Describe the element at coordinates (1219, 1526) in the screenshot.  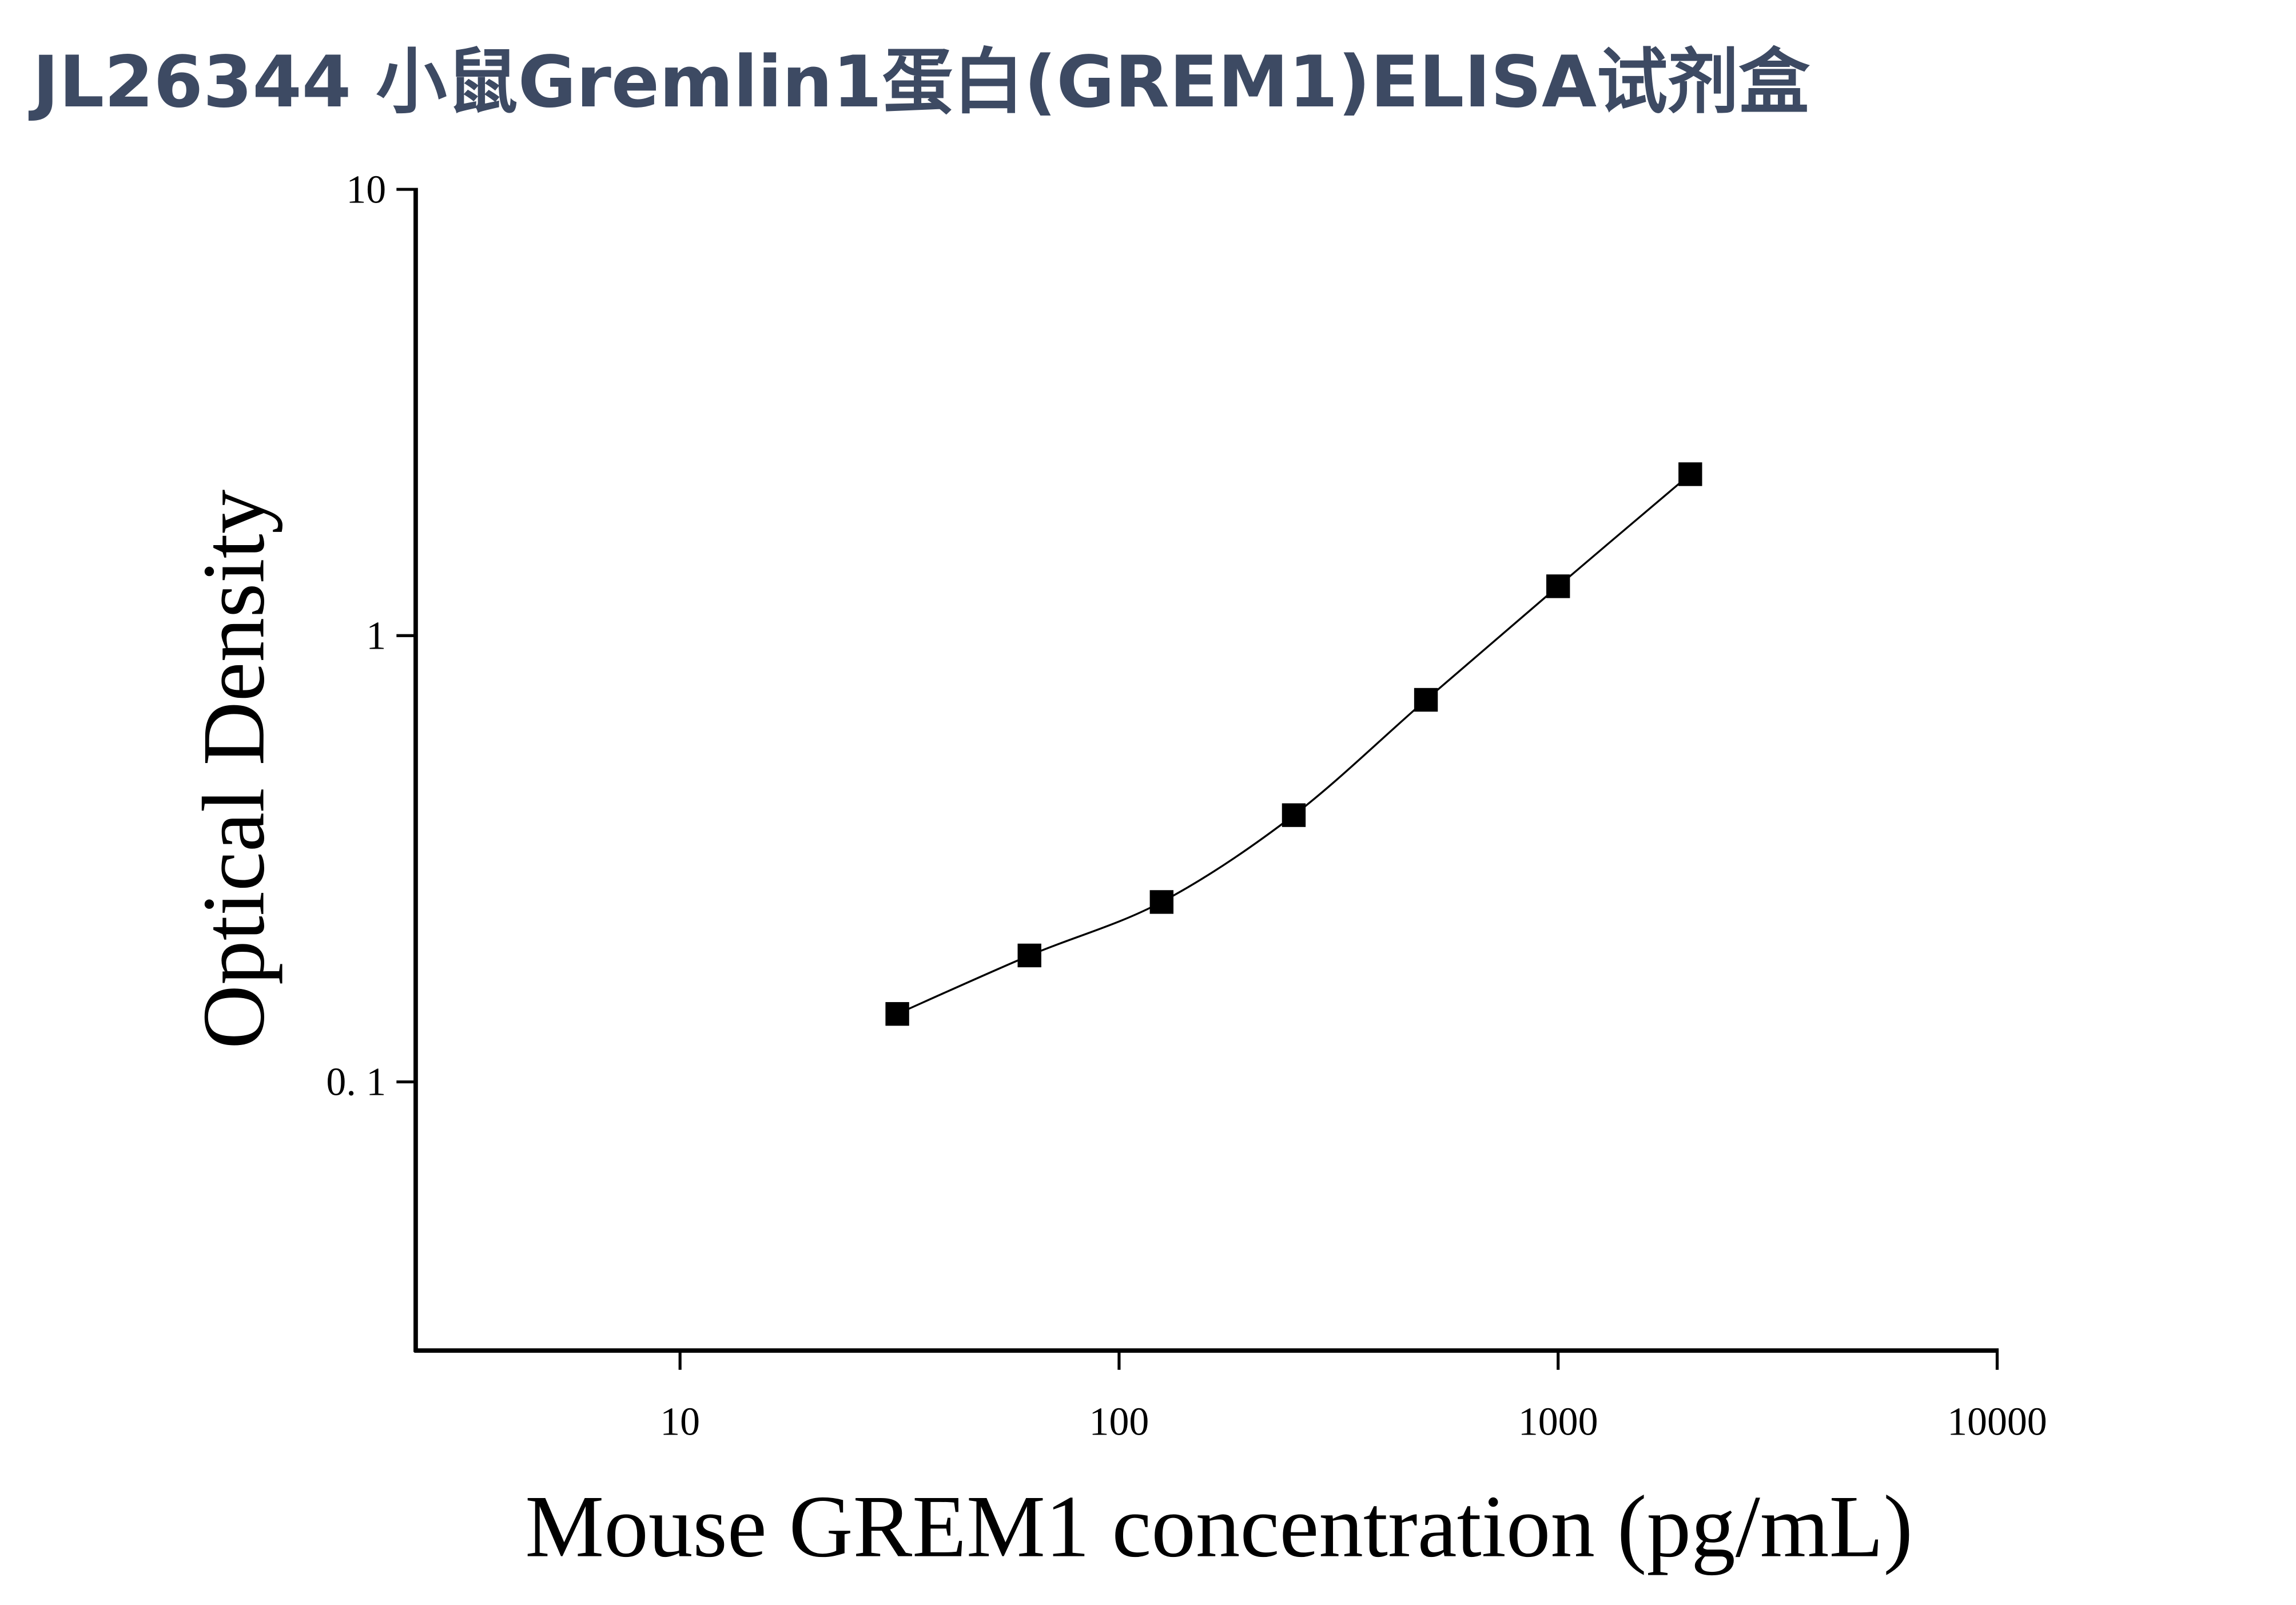
I see `x-axis-label: Mouse GREM1 concentration (pg/mL)` at that location.